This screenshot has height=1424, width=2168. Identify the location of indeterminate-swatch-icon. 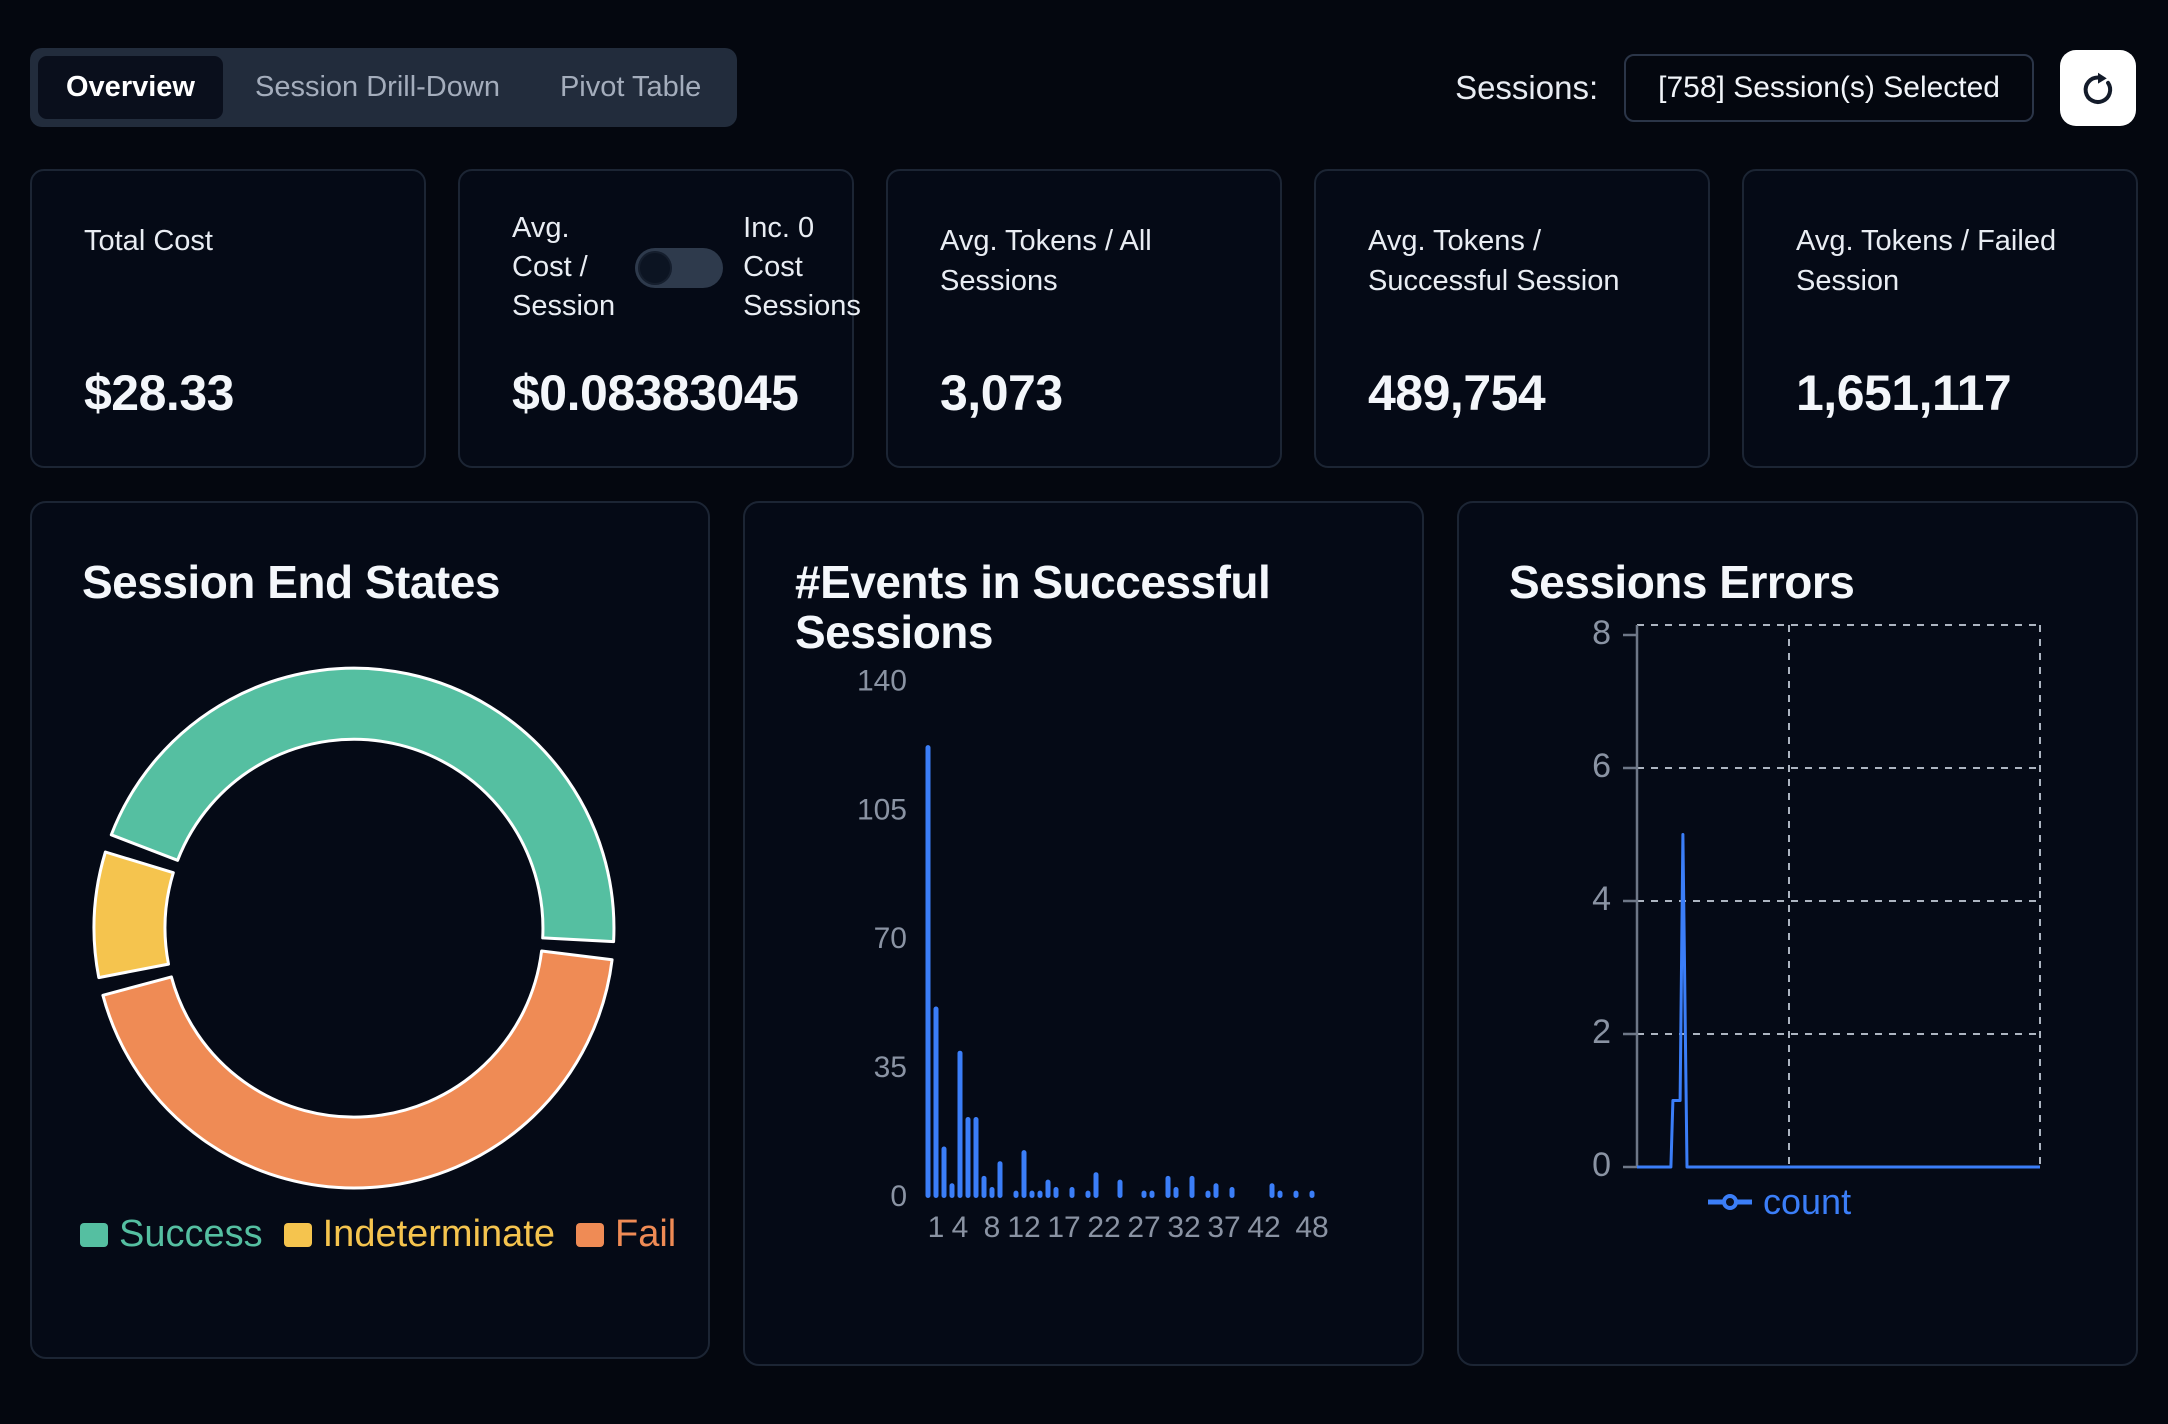
(297, 1234).